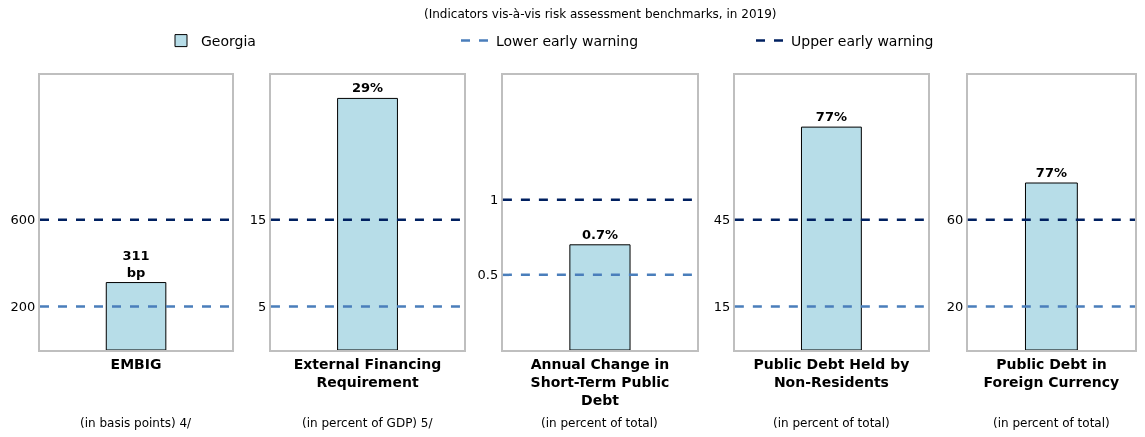 This screenshot has width=1145, height=437. I want to click on x-tick-label: Public Debt in Foreign Currency, so click(1051, 372).